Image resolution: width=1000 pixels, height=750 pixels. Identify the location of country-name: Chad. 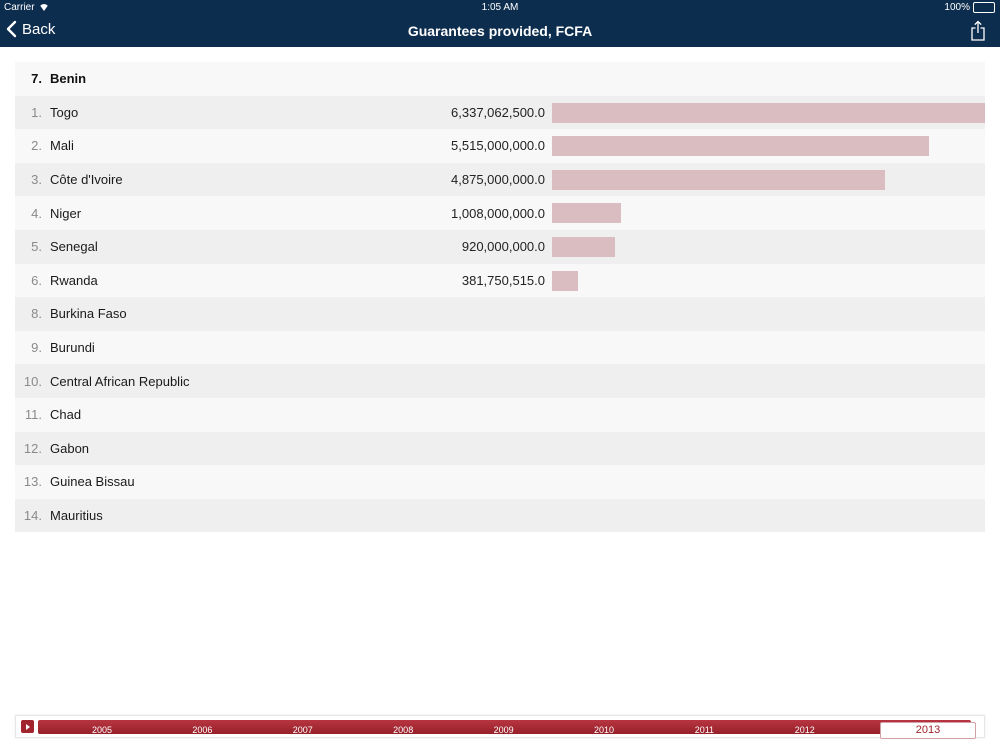
(66, 415).